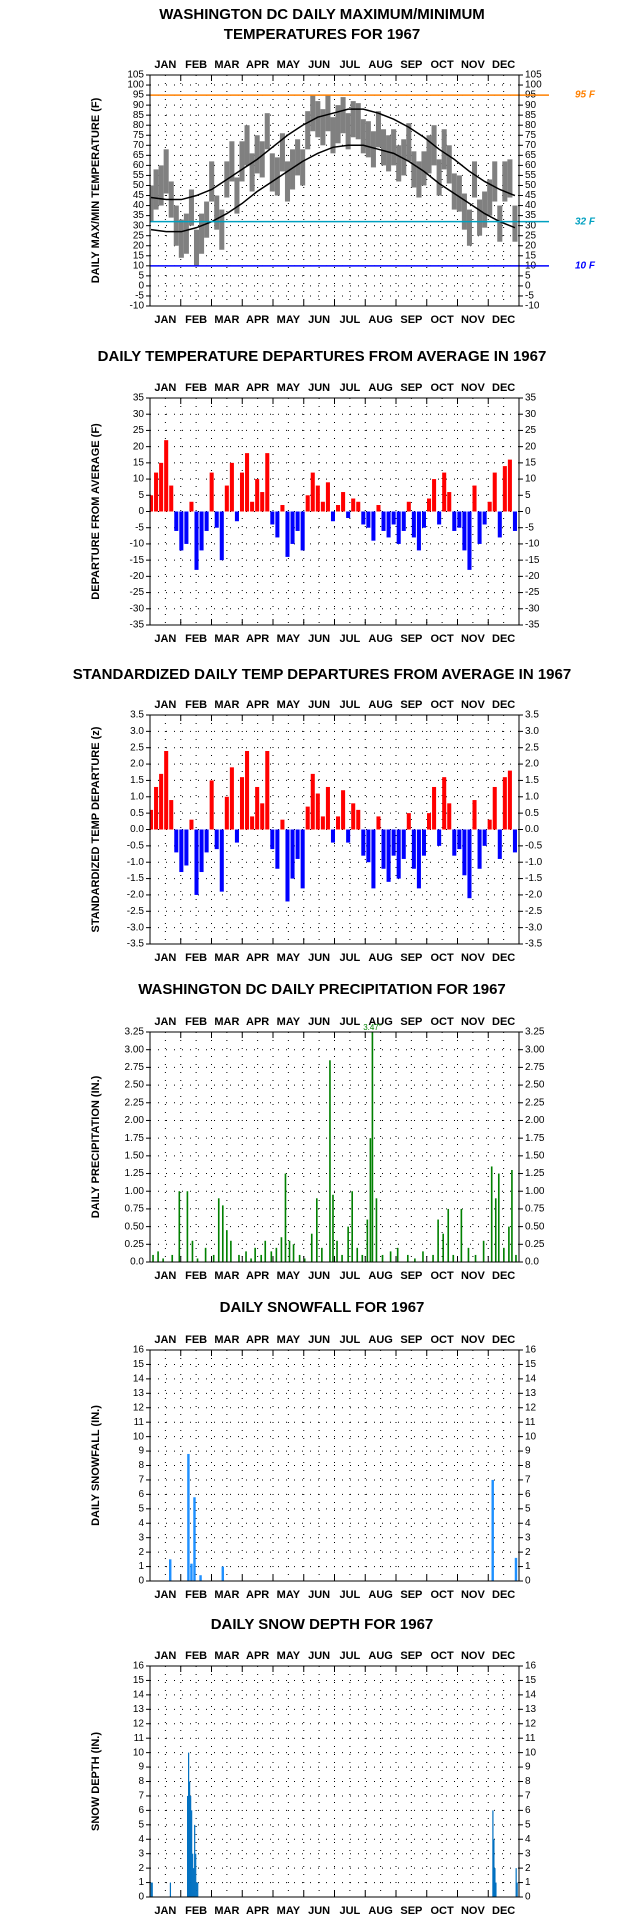 The width and height of the screenshot is (644, 1928). Describe the element at coordinates (96, 511) in the screenshot. I see `y-axis-label: DEPARTURE FROM AVERAGE (F)` at that location.